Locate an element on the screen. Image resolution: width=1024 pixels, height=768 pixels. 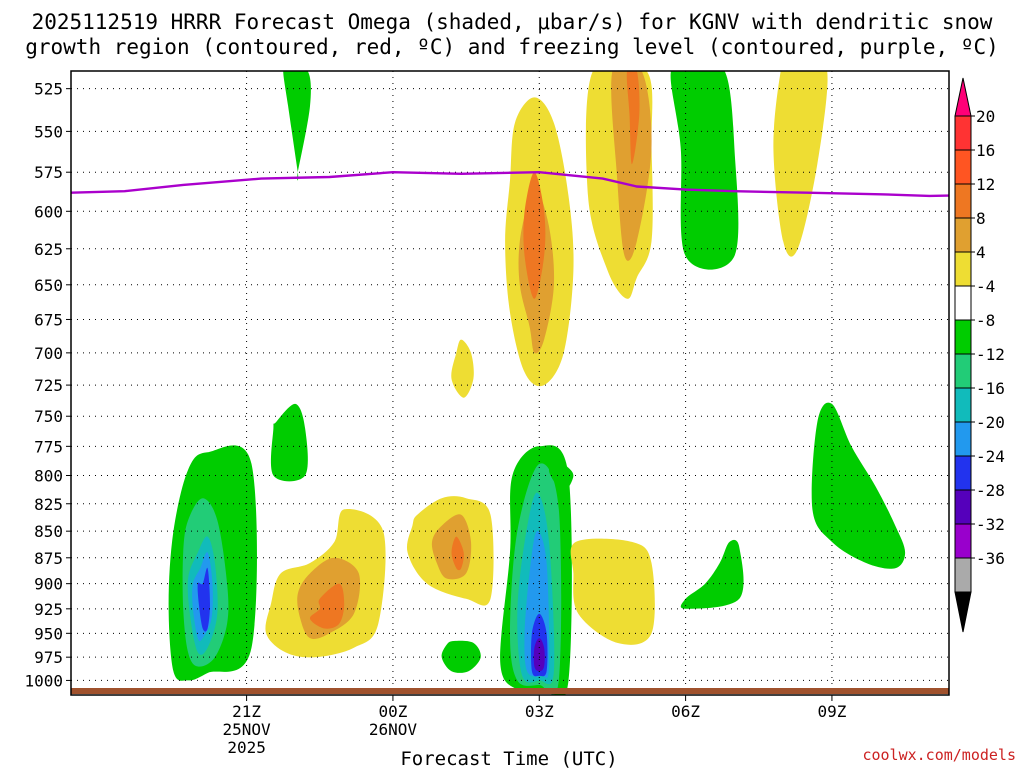
credit-link: coolwx.com/models is located at coordinates (939, 755).